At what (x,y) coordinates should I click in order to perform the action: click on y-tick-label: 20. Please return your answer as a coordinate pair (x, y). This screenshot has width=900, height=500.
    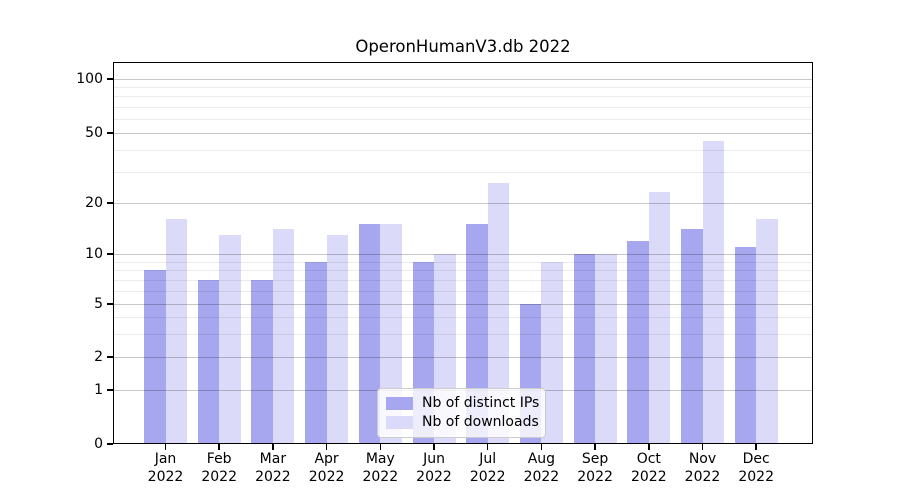
    Looking at the image, I should click on (94, 202).